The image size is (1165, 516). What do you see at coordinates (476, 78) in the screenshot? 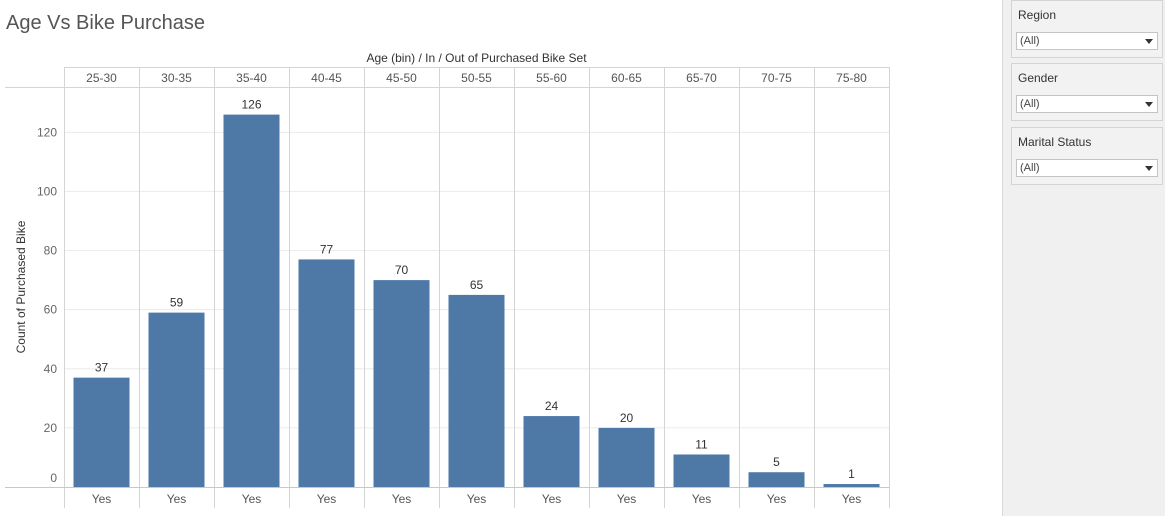
I see `x-category-label: 50-55` at bounding box center [476, 78].